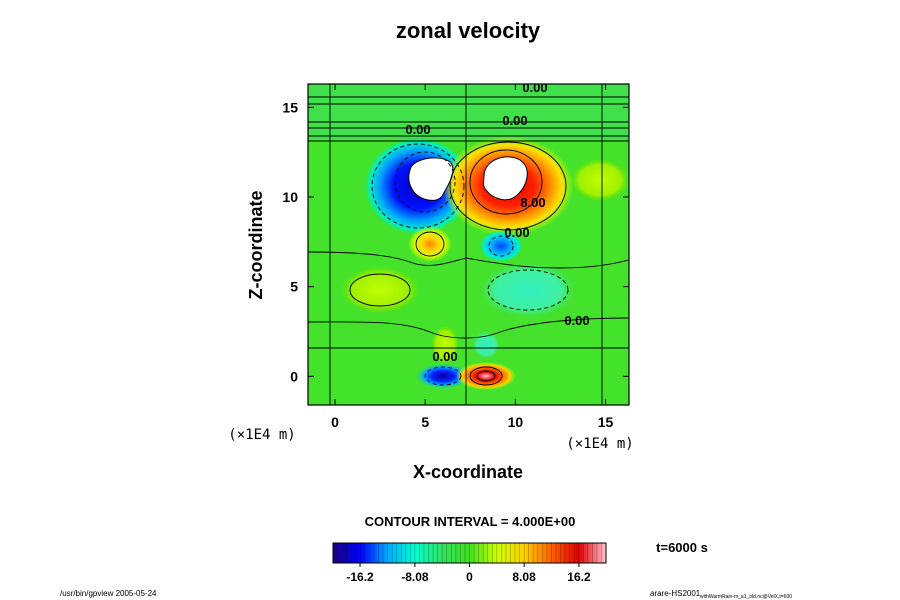 This screenshot has height=600, width=900. Describe the element at coordinates (599, 444) in the screenshot. I see `x-unit-right: (×1E4 m)` at that location.